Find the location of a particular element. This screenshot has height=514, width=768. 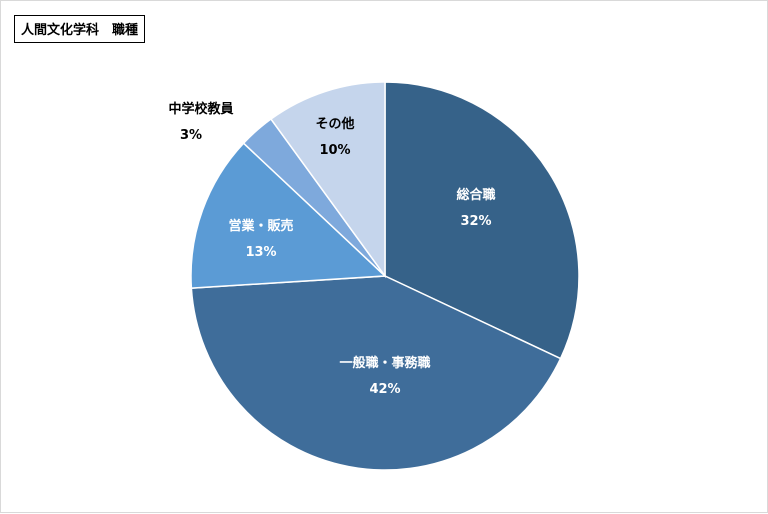

slice-value-label: 42% is located at coordinates (384, 389).